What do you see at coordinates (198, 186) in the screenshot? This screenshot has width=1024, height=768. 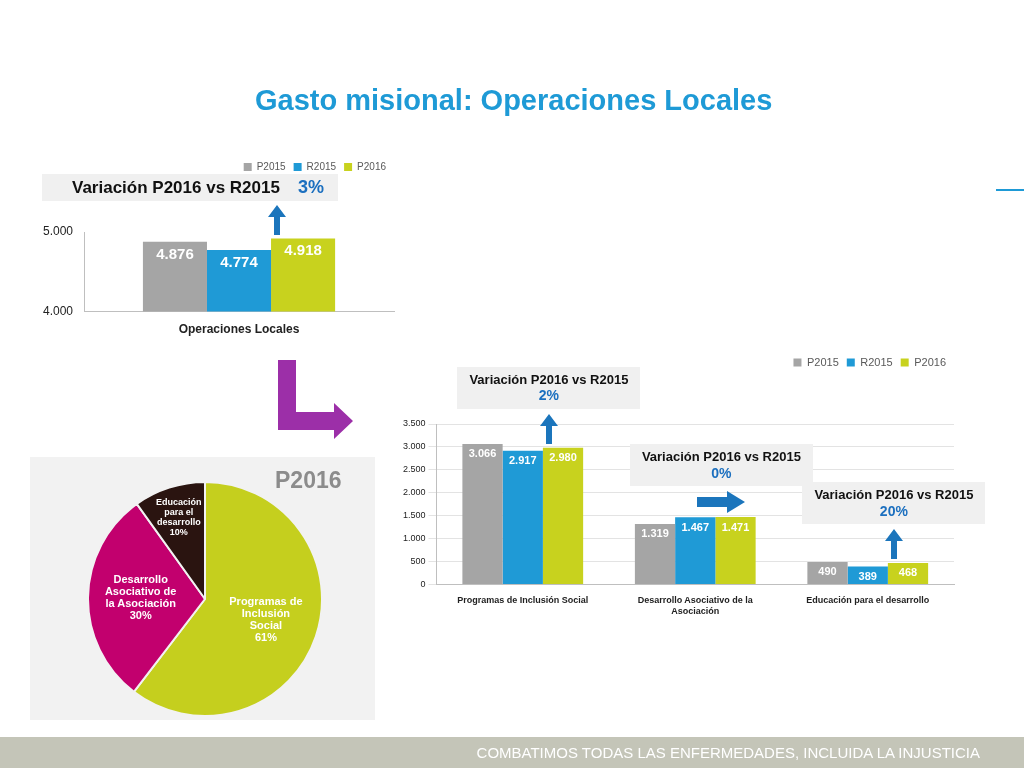 I see `text: Variación P2016 vs R2015 3%` at bounding box center [198, 186].